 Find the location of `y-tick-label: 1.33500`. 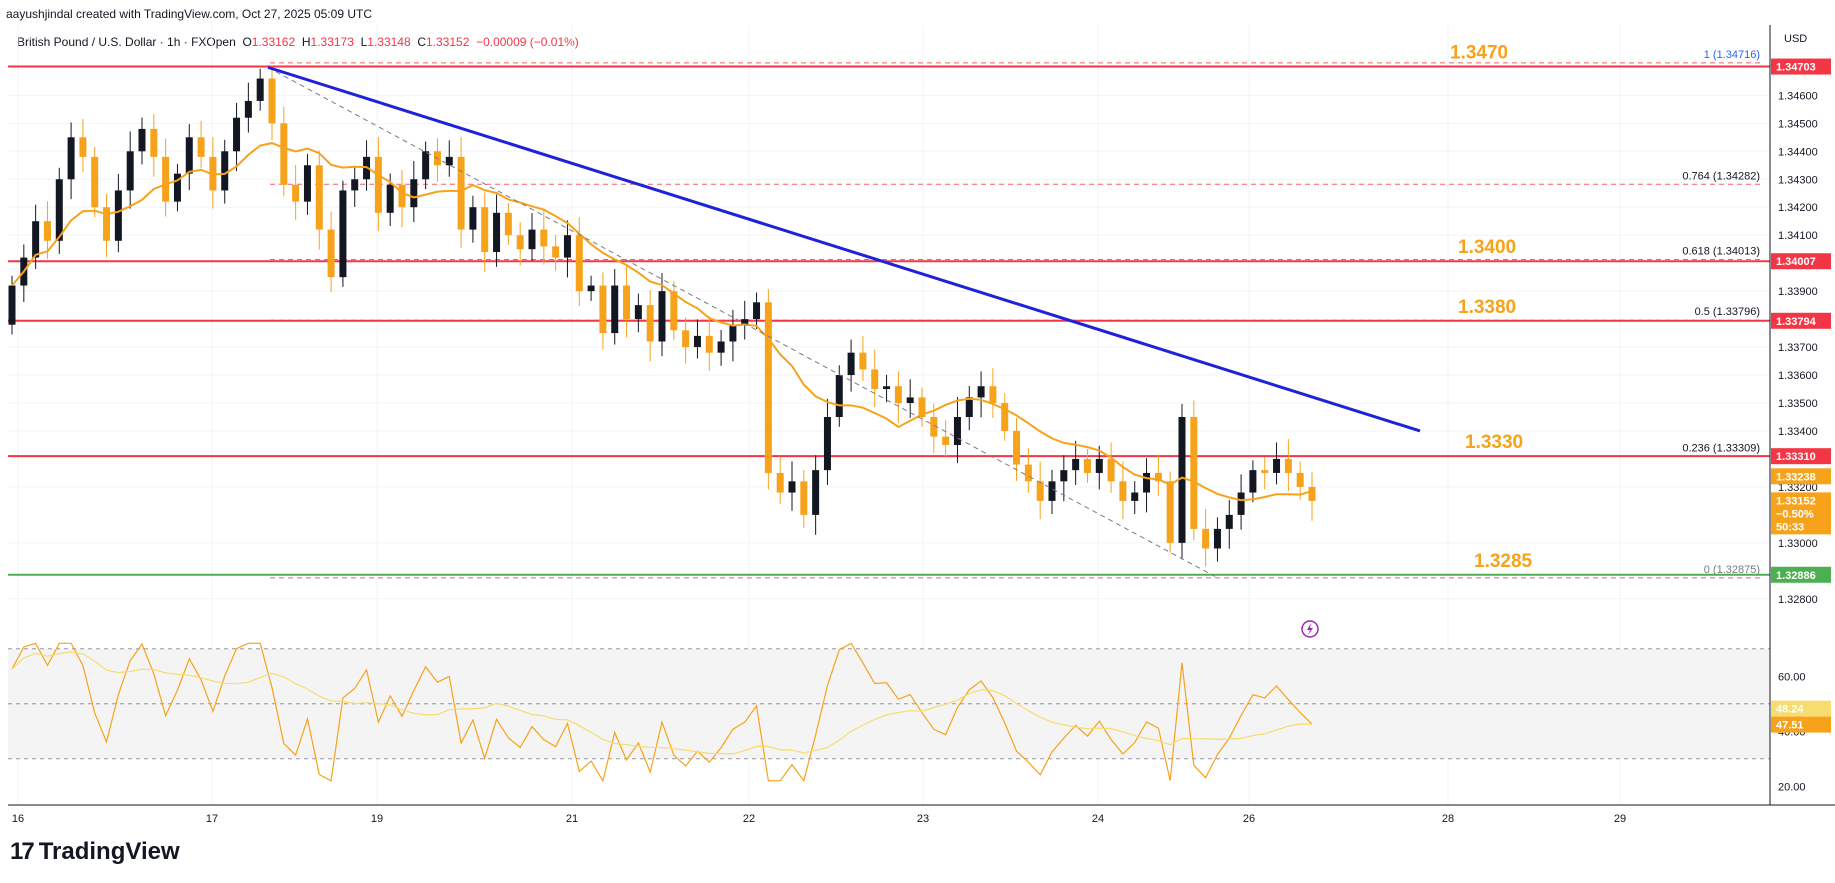

y-tick-label: 1.33500 is located at coordinates (1798, 404).